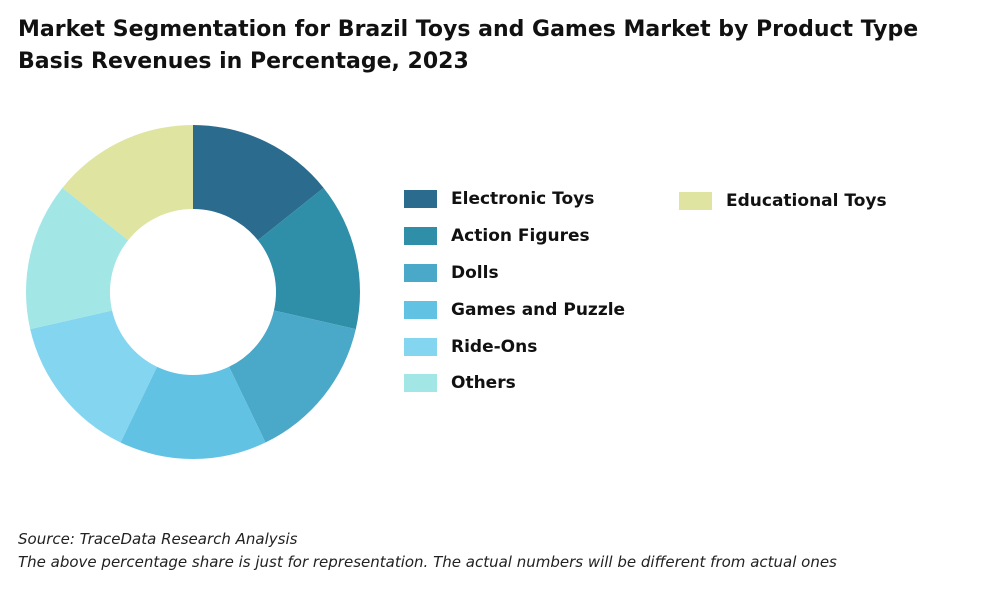 This screenshot has width=1000, height=600. Describe the element at coordinates (127, 183) in the screenshot. I see `slice-educational-toys` at that location.